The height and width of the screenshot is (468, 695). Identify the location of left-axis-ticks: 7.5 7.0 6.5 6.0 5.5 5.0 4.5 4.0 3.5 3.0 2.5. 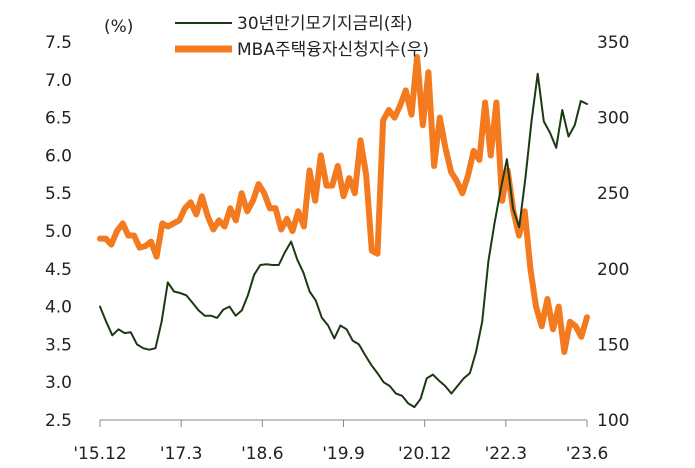
(58, 232).